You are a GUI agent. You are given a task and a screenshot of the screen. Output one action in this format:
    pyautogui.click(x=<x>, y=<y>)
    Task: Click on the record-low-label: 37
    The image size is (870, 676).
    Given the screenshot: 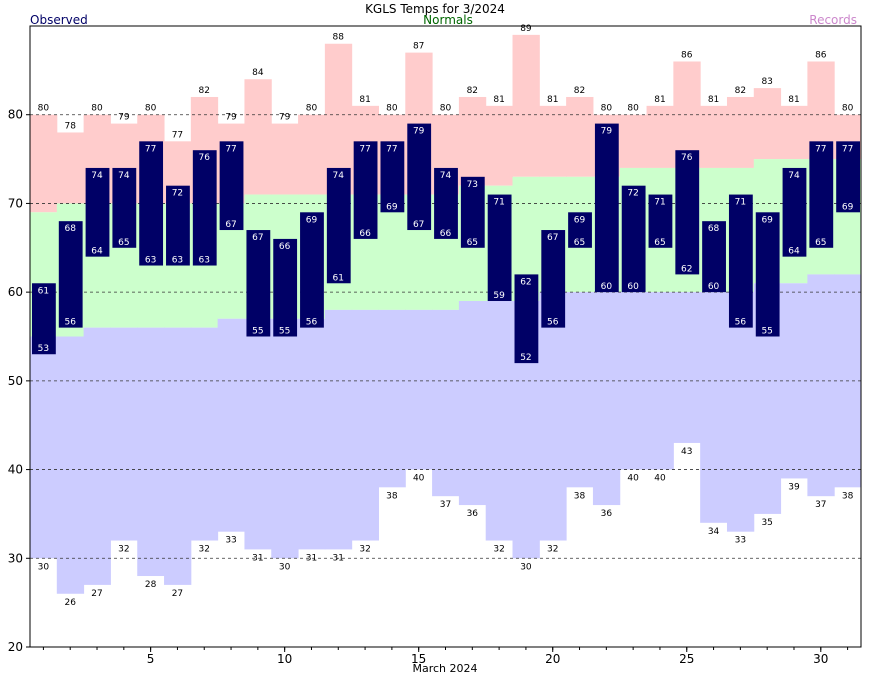 What is the action you would take?
    pyautogui.click(x=820, y=505)
    